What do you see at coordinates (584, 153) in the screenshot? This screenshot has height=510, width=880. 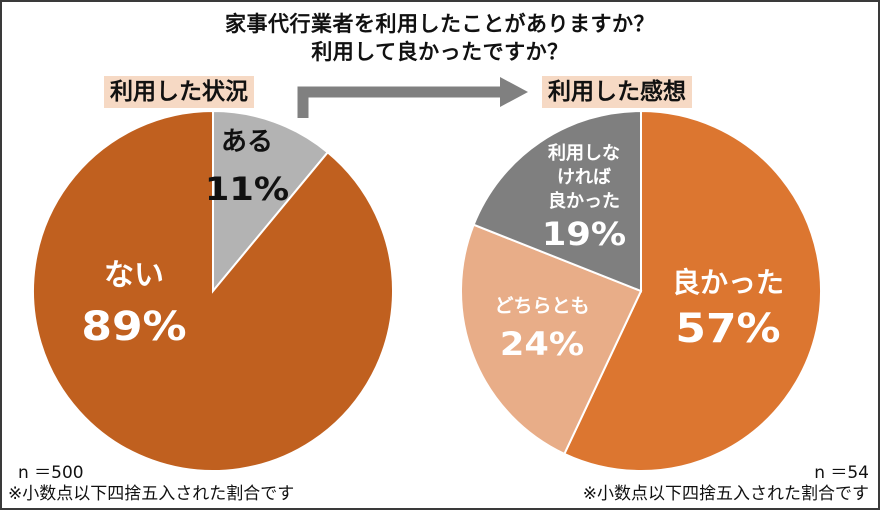 I see `slice-label-bad: 利用しな` at bounding box center [584, 153].